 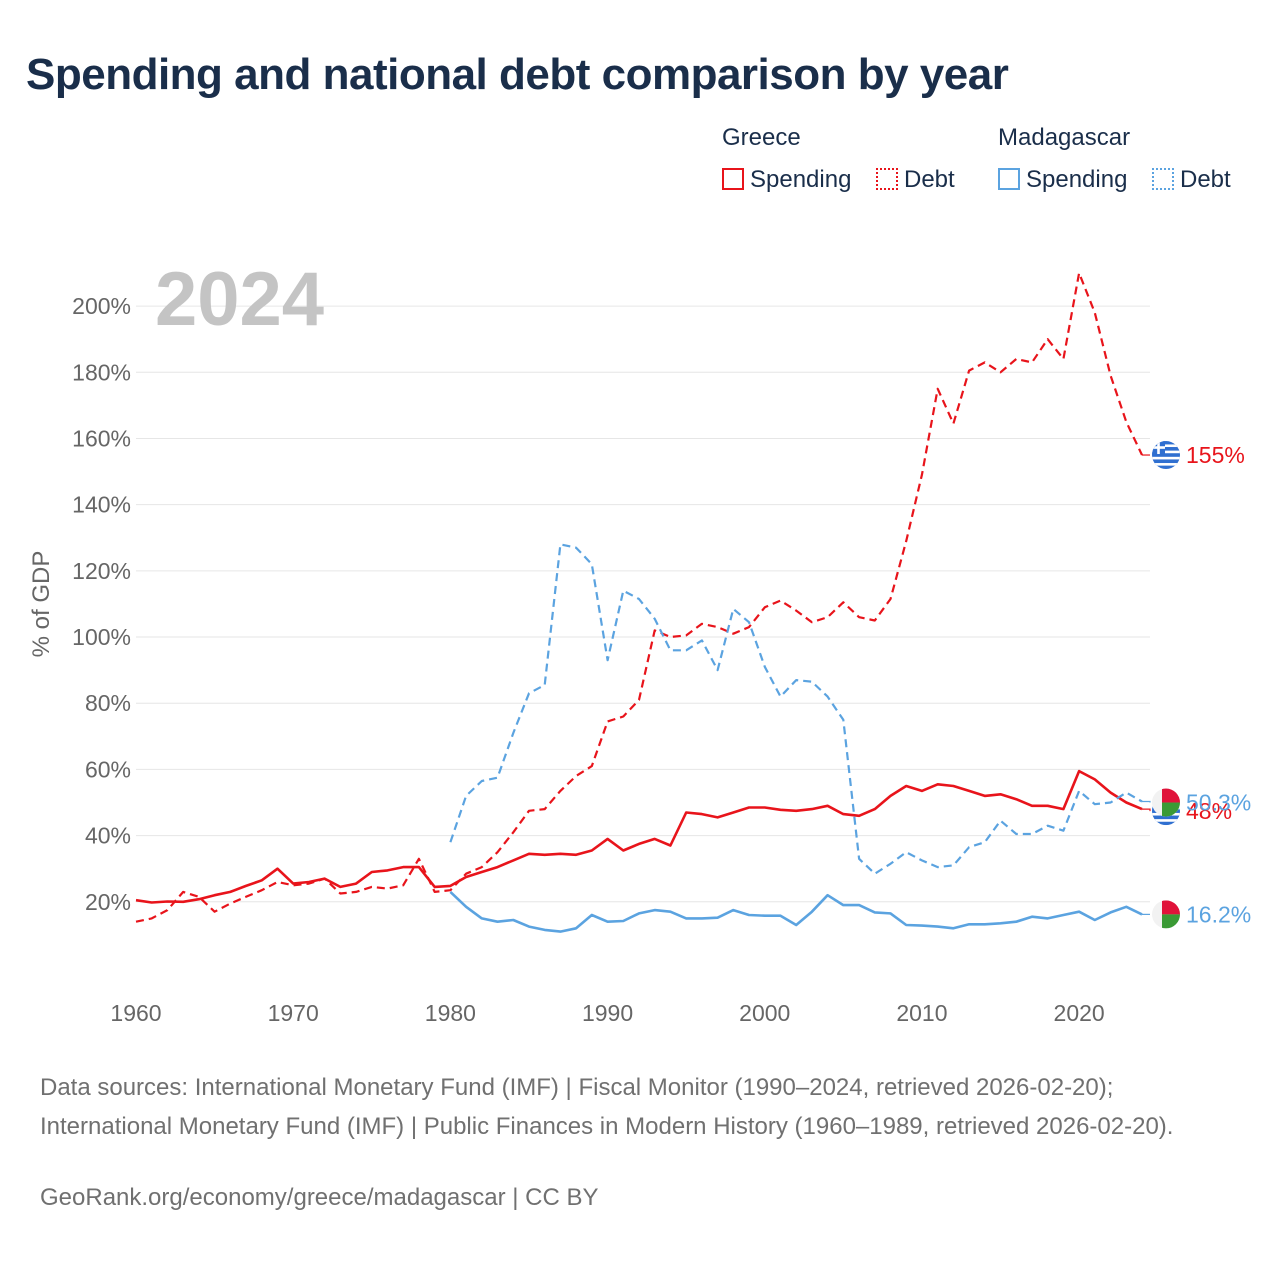 I want to click on y-tick-label: 40%, so click(x=108, y=836).